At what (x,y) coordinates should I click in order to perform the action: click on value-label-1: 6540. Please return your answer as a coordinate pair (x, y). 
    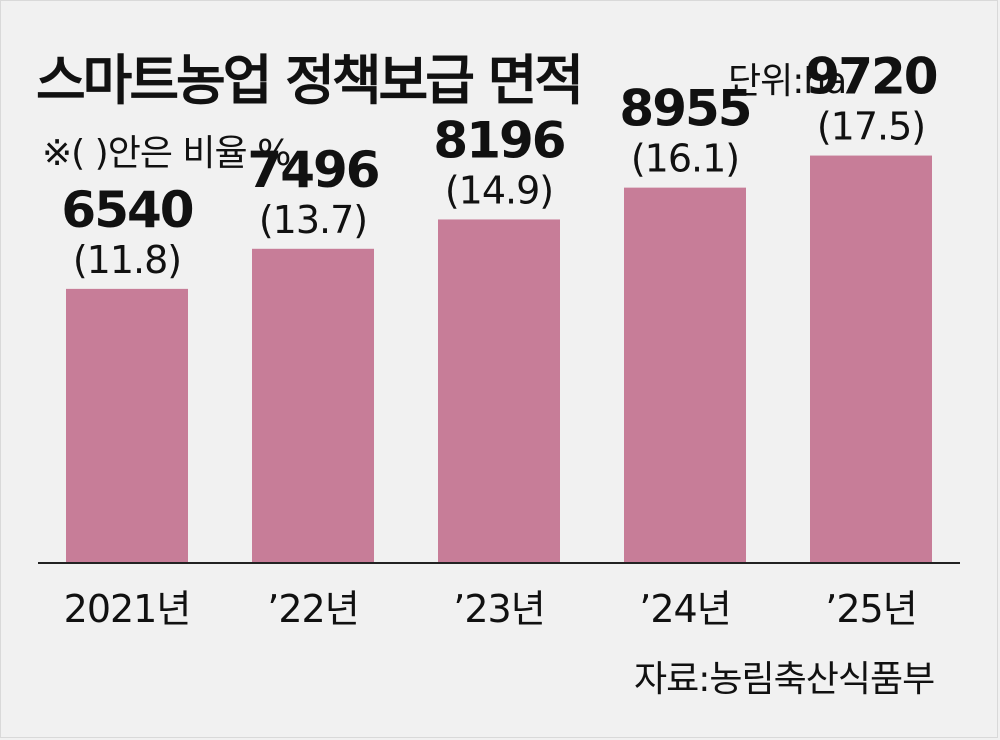
    Looking at the image, I should click on (126, 210).